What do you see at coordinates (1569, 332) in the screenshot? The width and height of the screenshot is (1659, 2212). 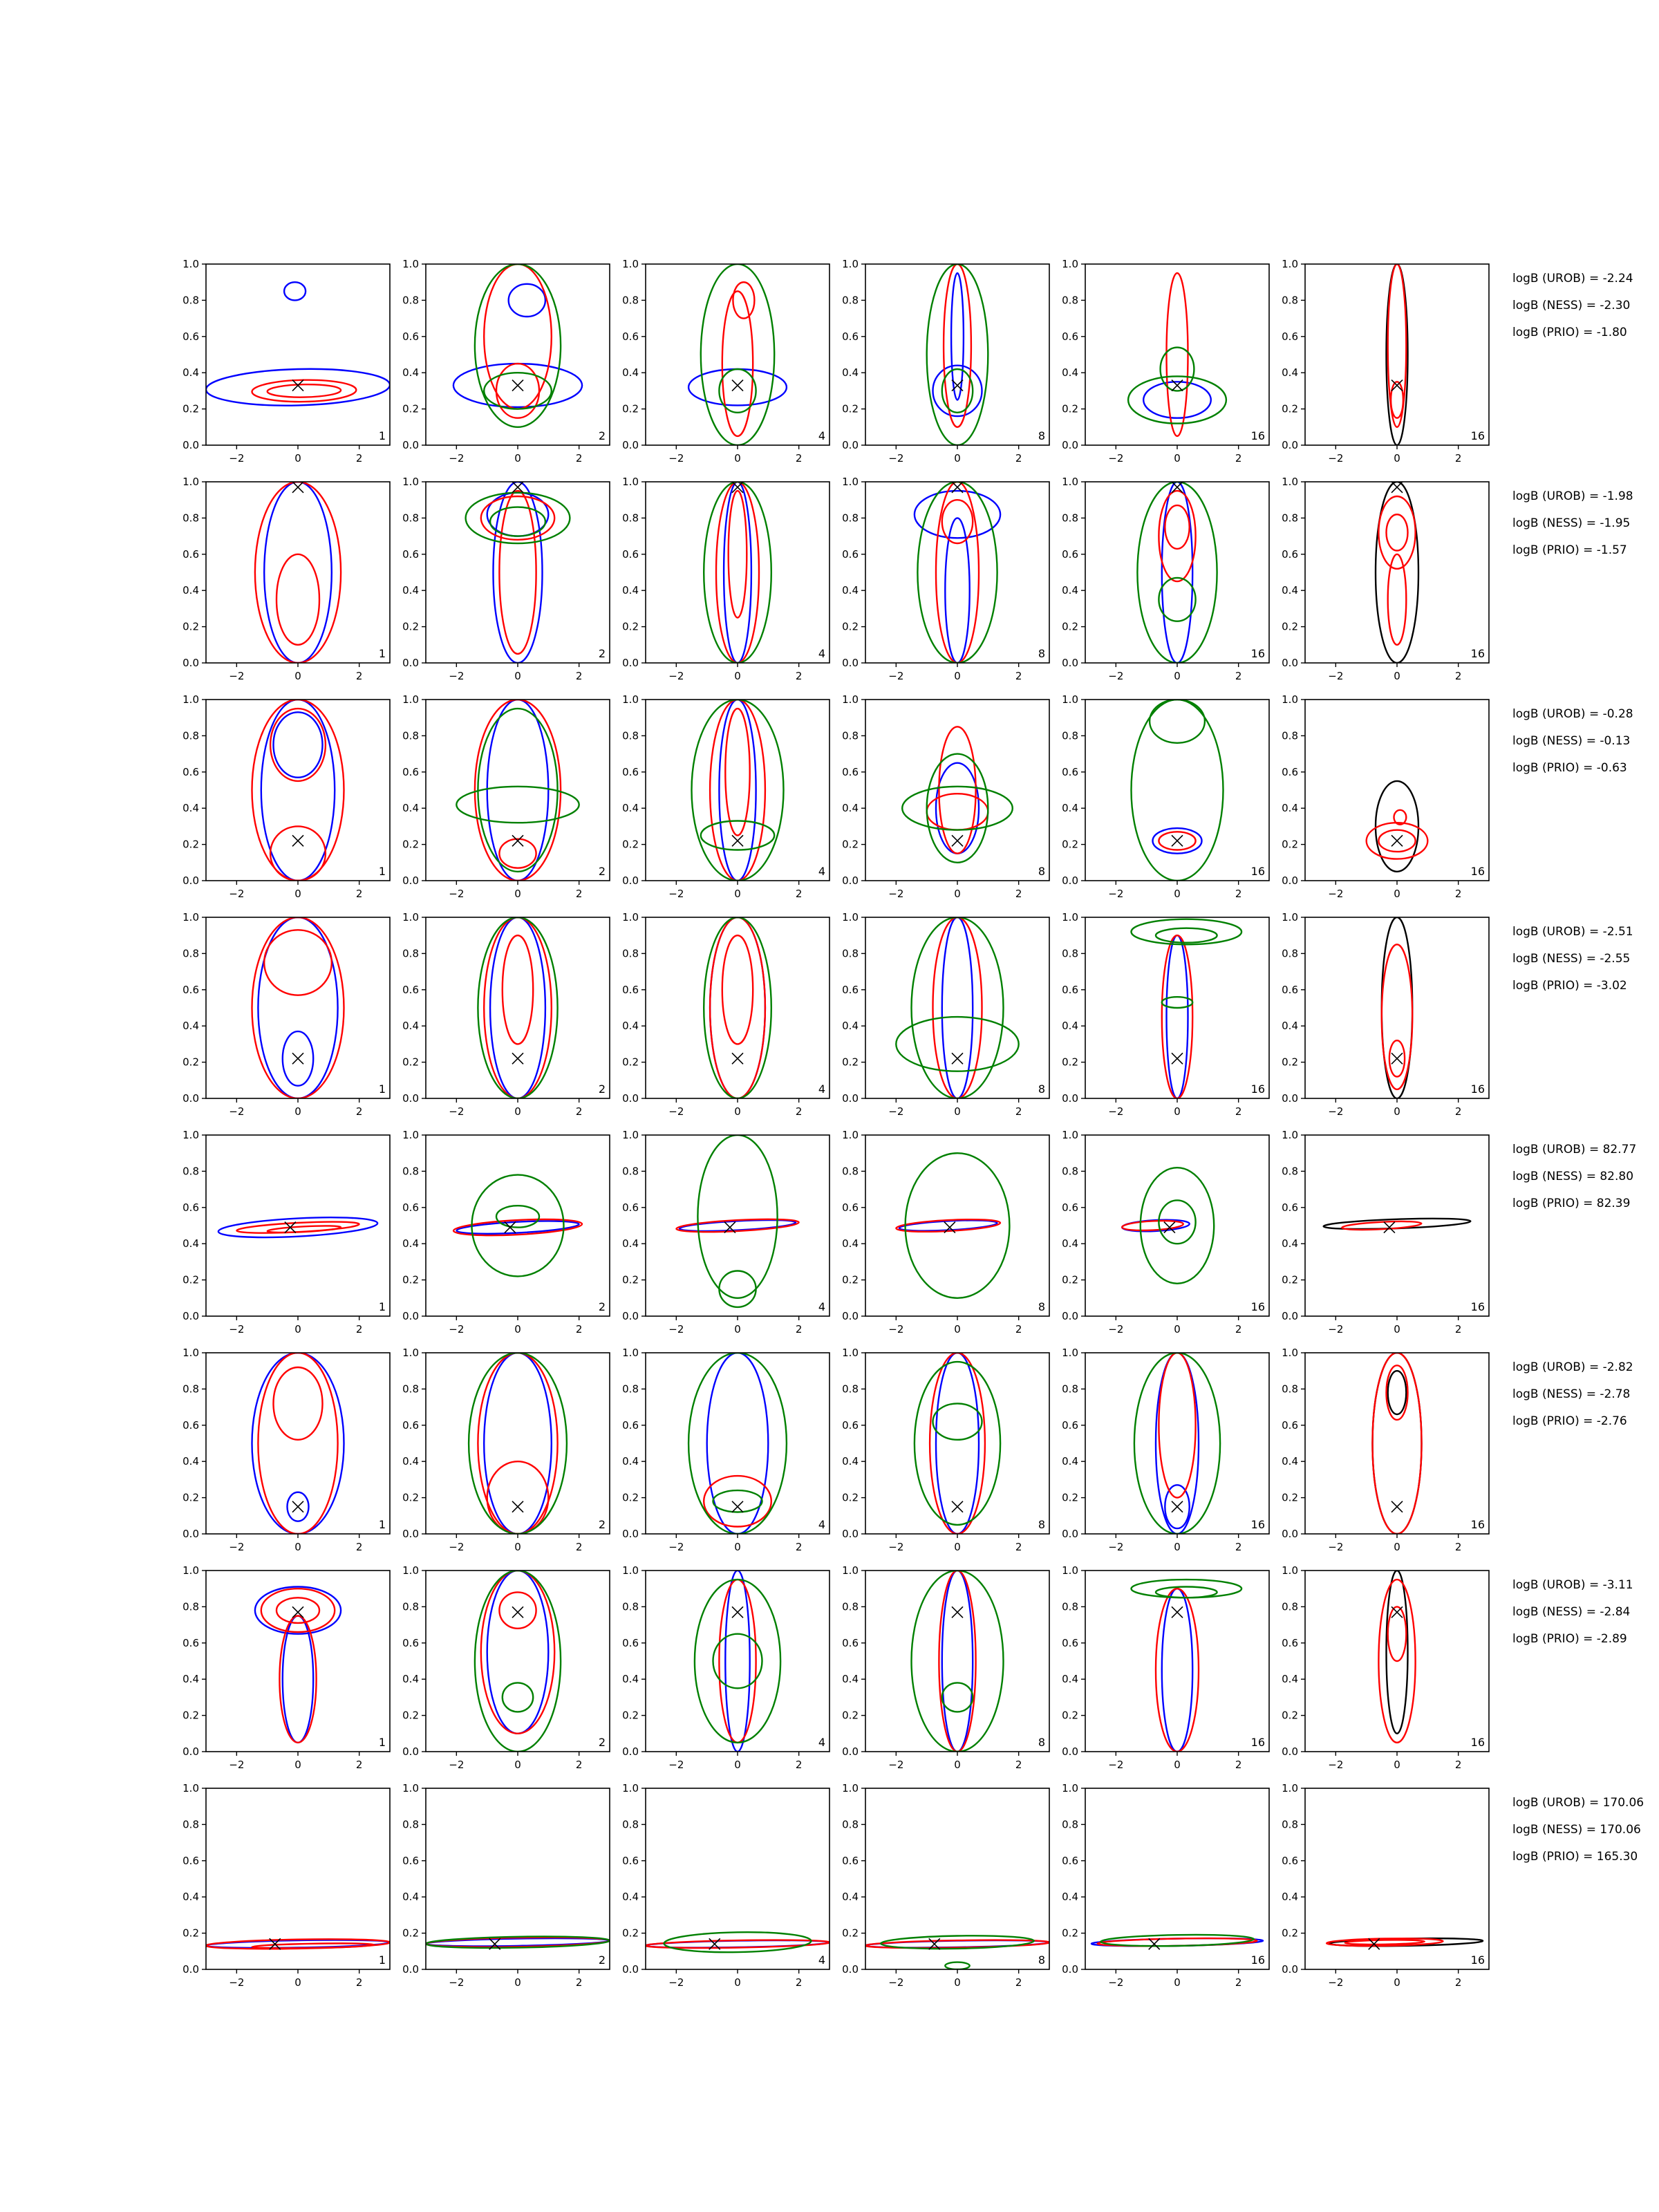 I see `logb-label: logB (PRIO) = -1.80` at bounding box center [1569, 332].